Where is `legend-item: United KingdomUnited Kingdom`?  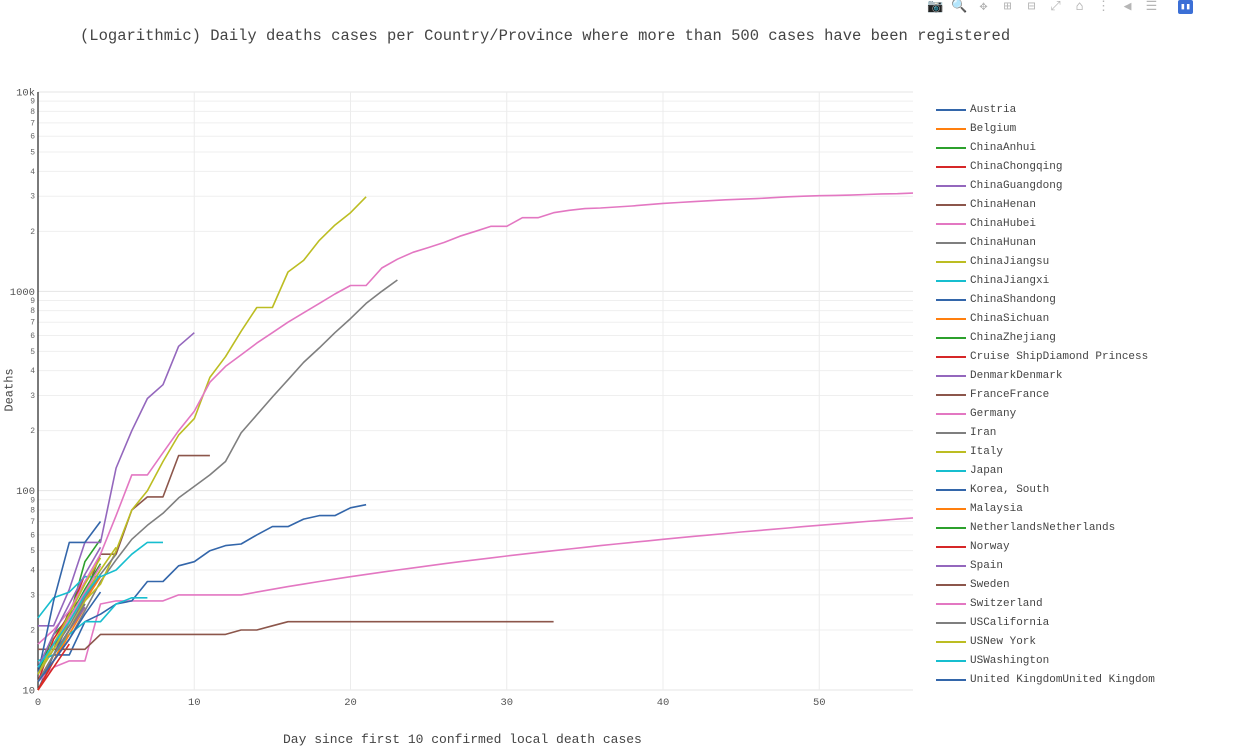
legend-item: United KingdomUnited Kingdom is located at coordinates (1045, 679).